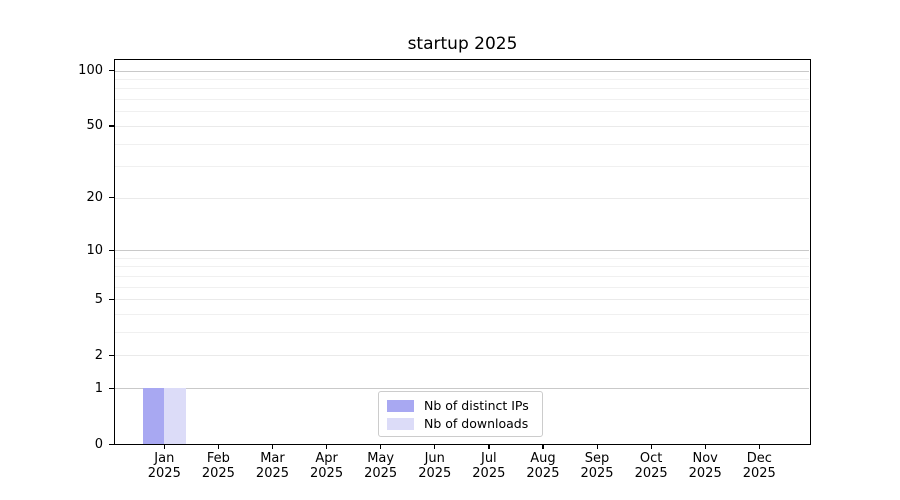 This screenshot has width=900, height=500. Describe the element at coordinates (705, 466) in the screenshot. I see `x-tick-label: Nov 2025` at that location.